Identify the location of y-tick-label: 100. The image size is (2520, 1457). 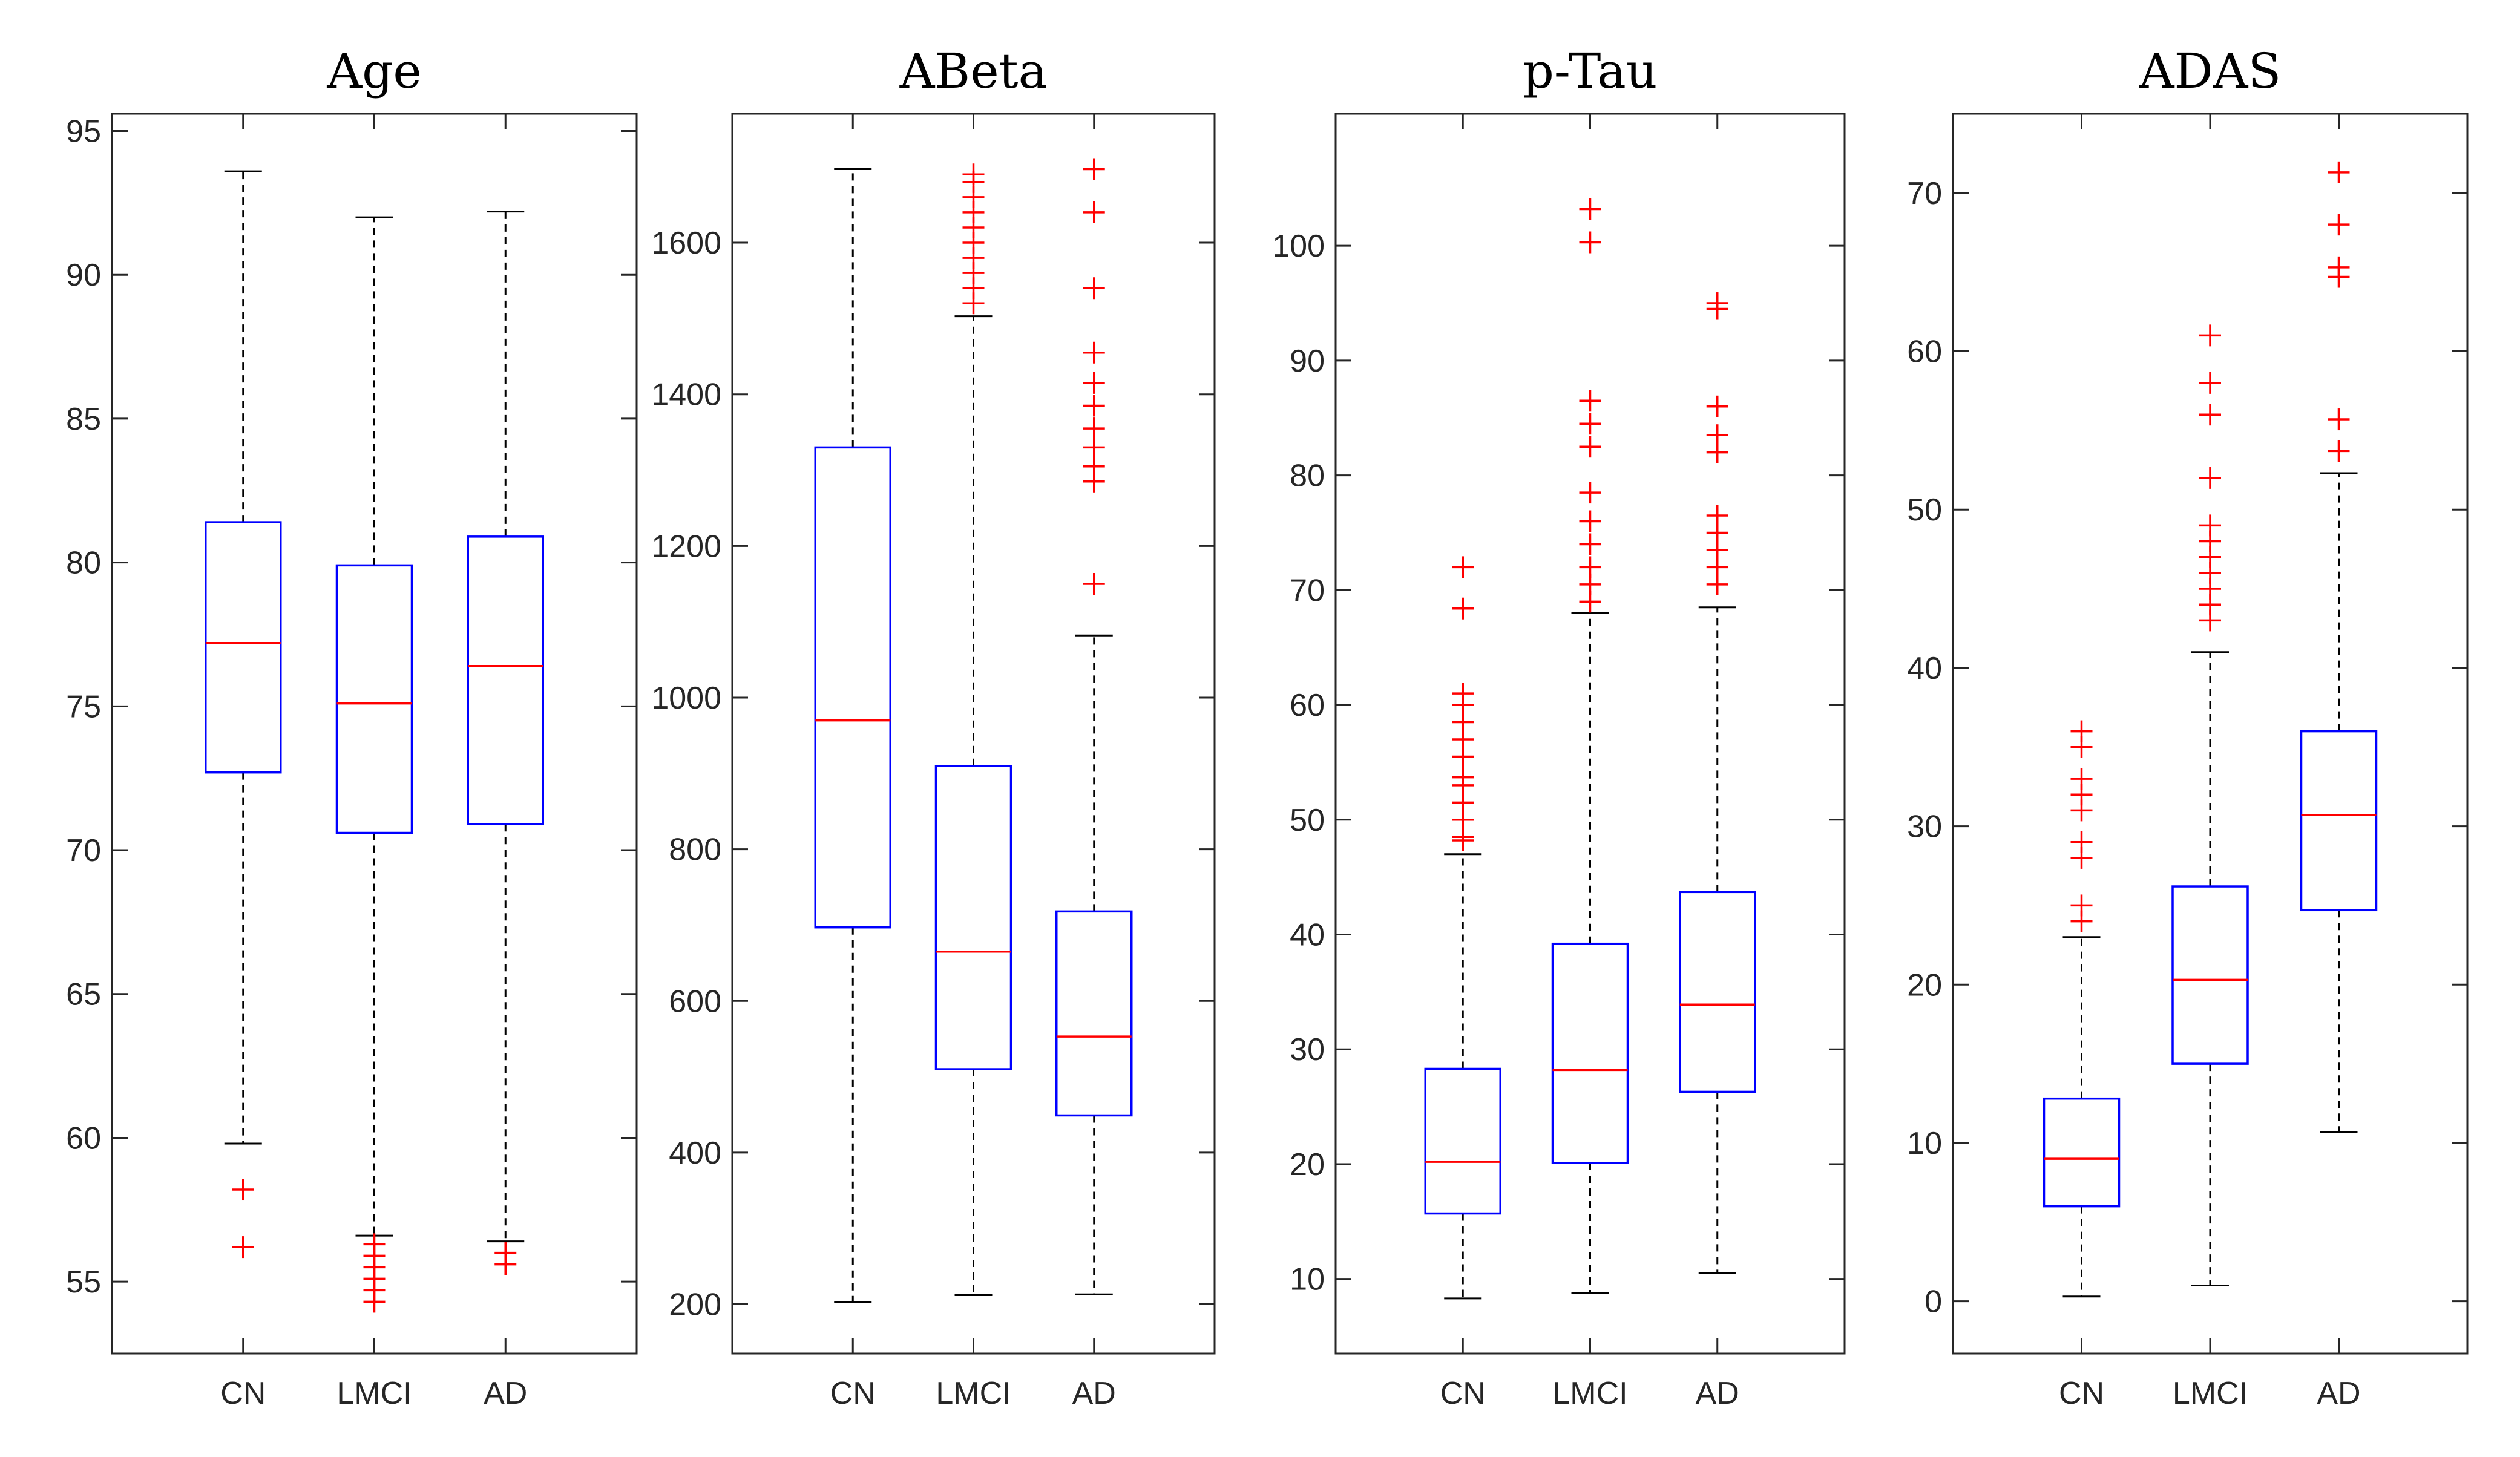
(1298, 246).